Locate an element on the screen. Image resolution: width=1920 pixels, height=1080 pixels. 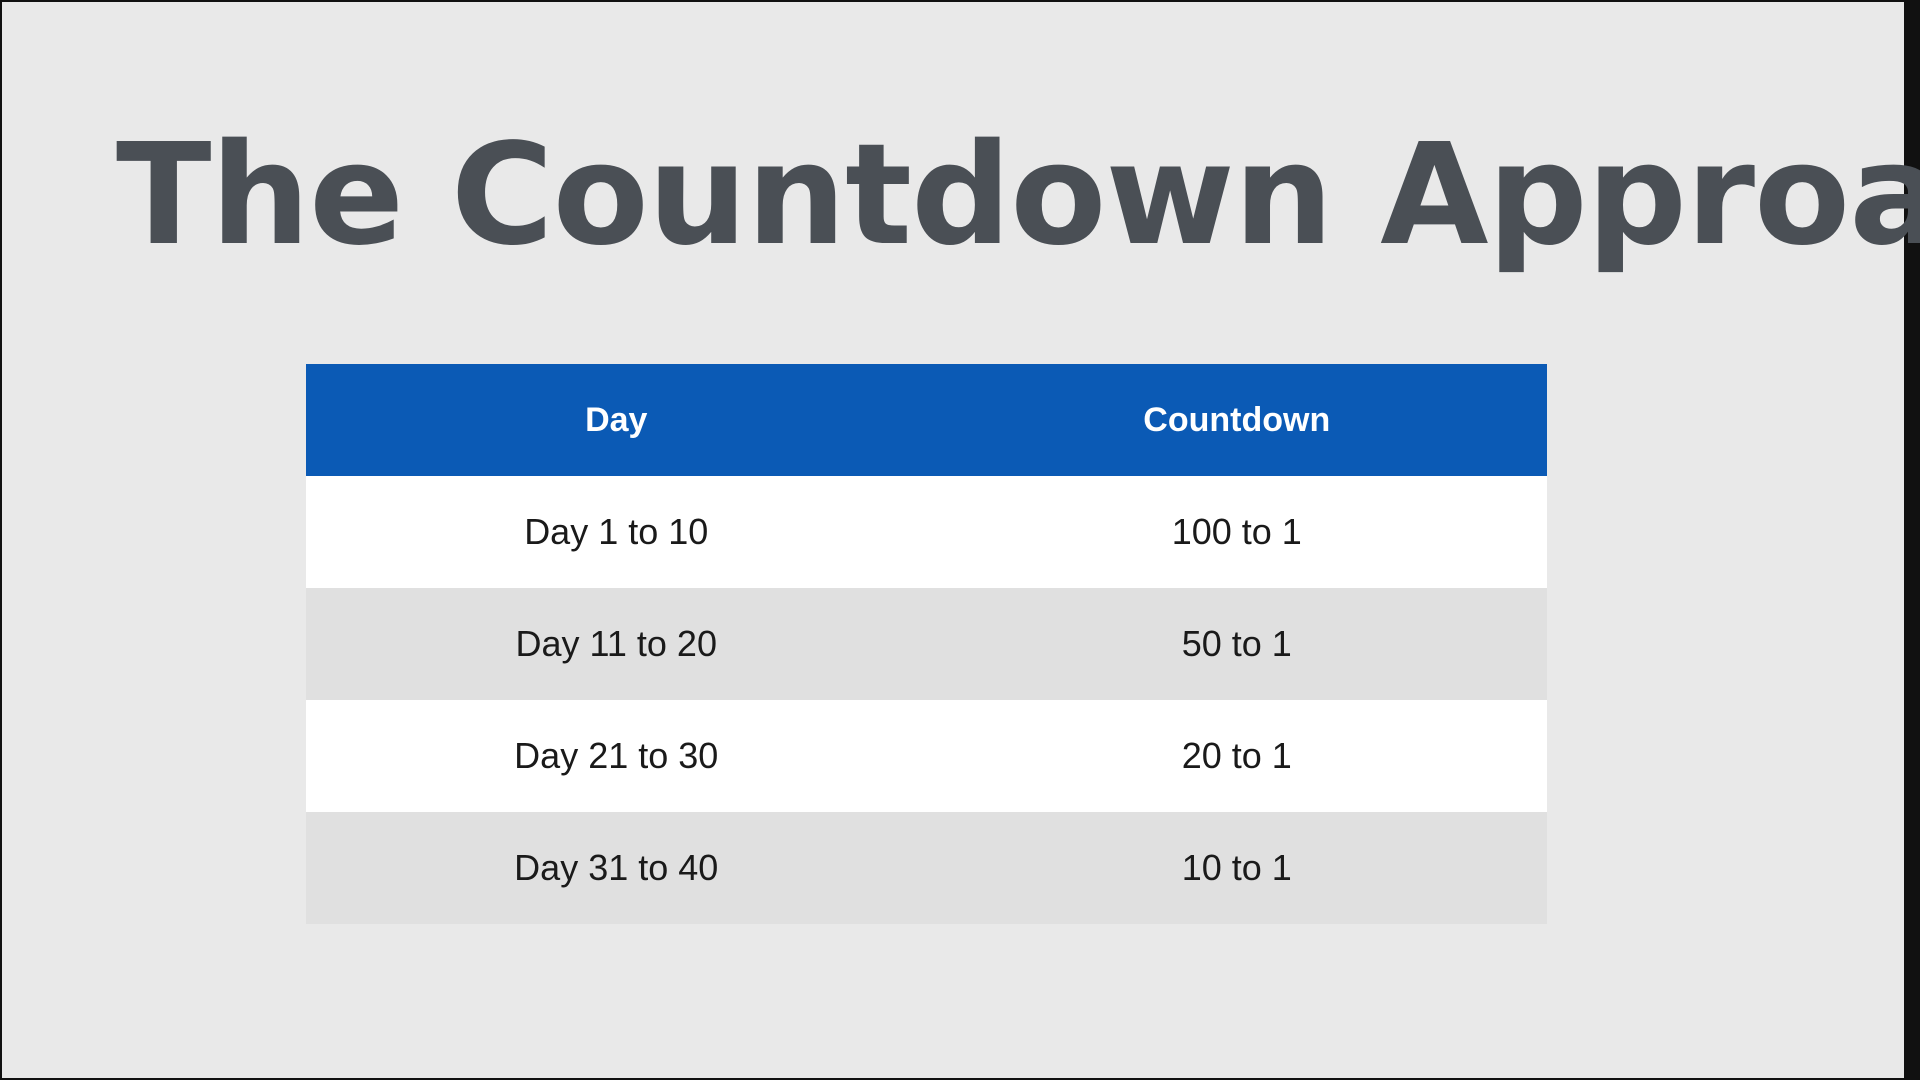
table-cell: Day 11 to 20 is located at coordinates (616, 644).